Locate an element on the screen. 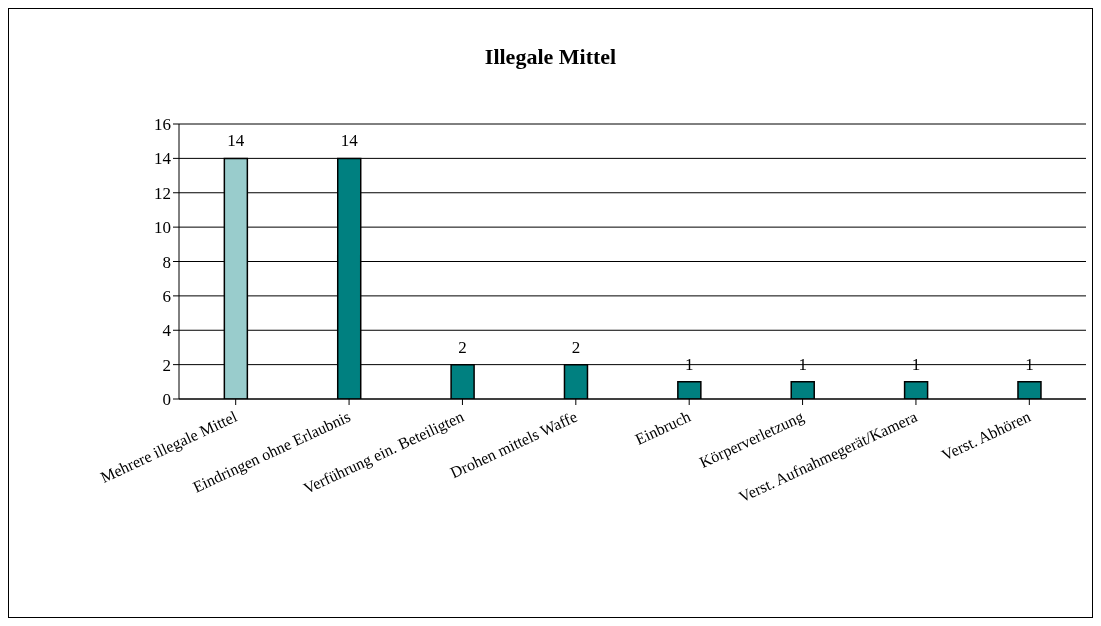 This screenshot has height=626, width=1101. y-tick-label: 14 is located at coordinates (163, 159).